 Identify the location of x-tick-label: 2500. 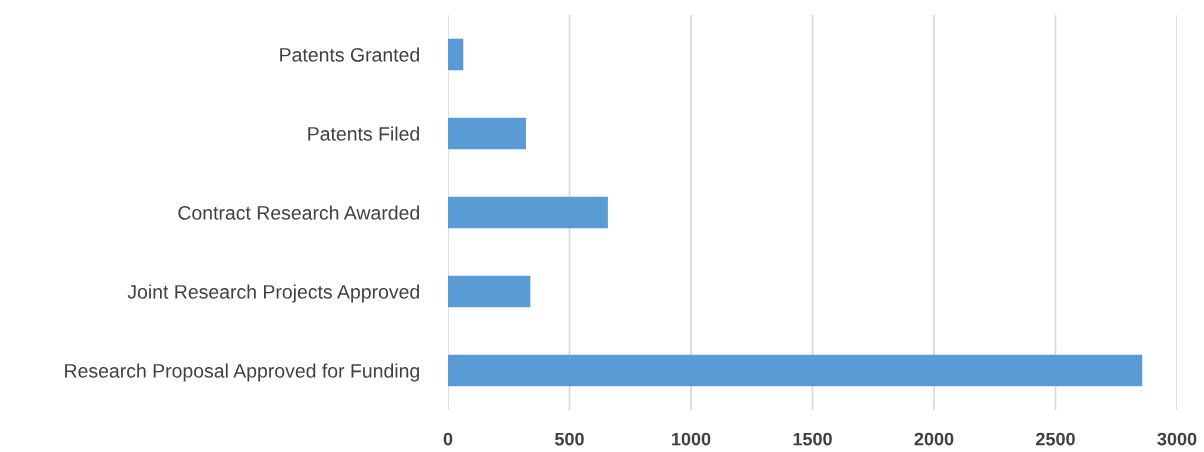
(1055, 439).